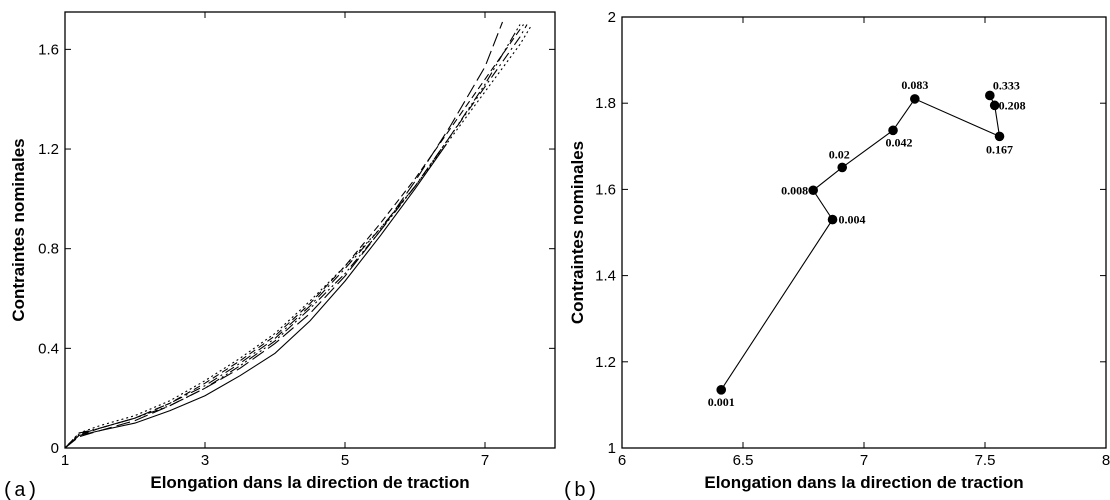 This screenshot has height=500, width=1110. Describe the element at coordinates (914, 85) in the screenshot. I see `data-point-label: 0.083` at that location.